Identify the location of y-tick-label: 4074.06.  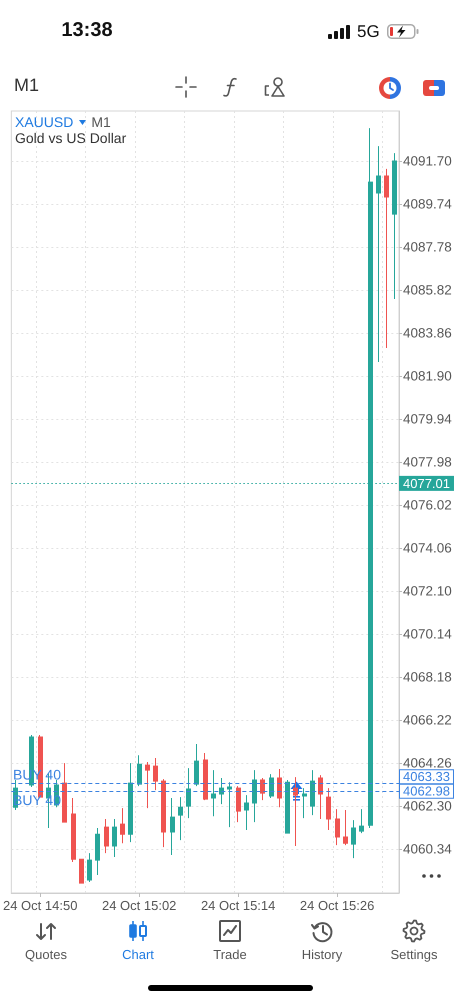
(427, 548).